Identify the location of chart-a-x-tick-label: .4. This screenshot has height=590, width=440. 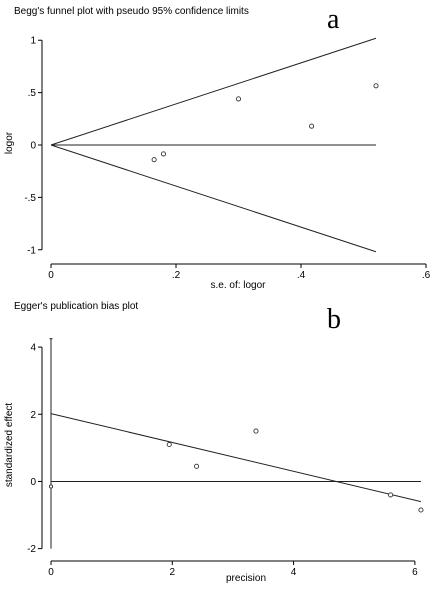
(301, 275).